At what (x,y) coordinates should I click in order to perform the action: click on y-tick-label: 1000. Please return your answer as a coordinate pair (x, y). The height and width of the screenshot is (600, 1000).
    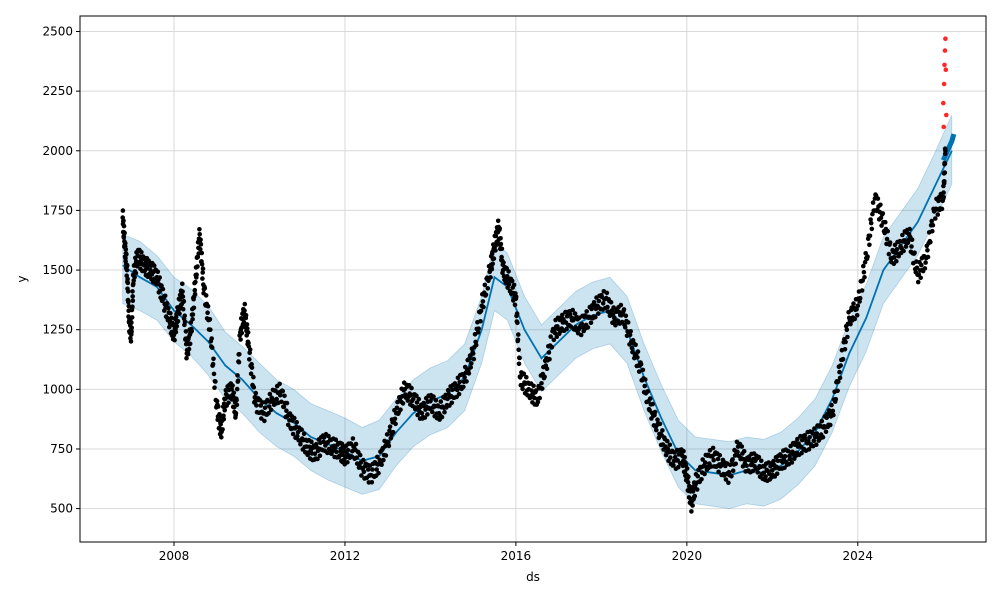
    Looking at the image, I should click on (57, 389).